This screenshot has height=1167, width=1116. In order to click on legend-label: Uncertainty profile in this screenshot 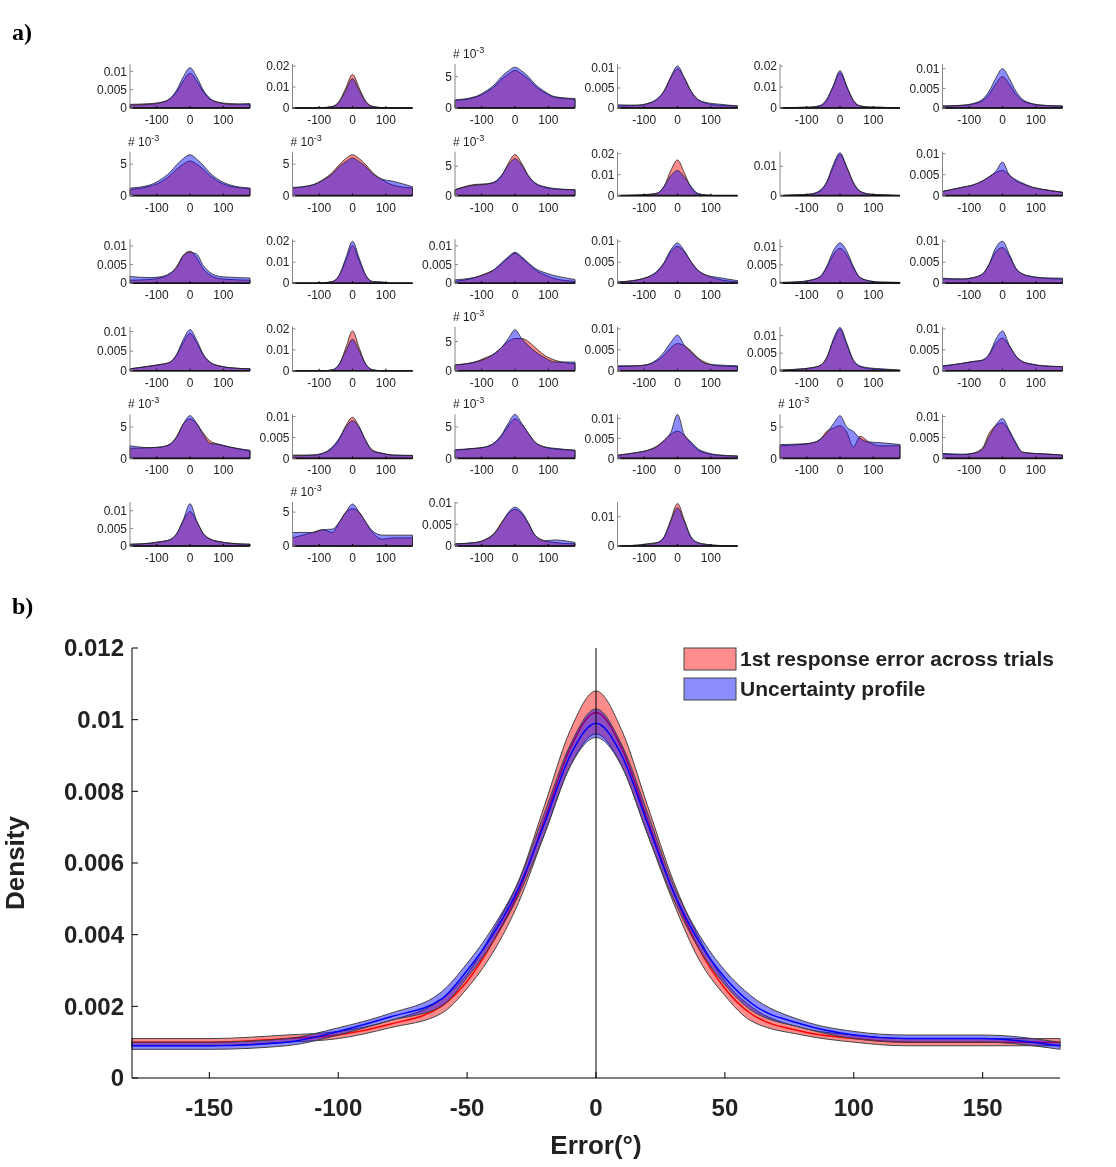, I will do `click(833, 688)`.